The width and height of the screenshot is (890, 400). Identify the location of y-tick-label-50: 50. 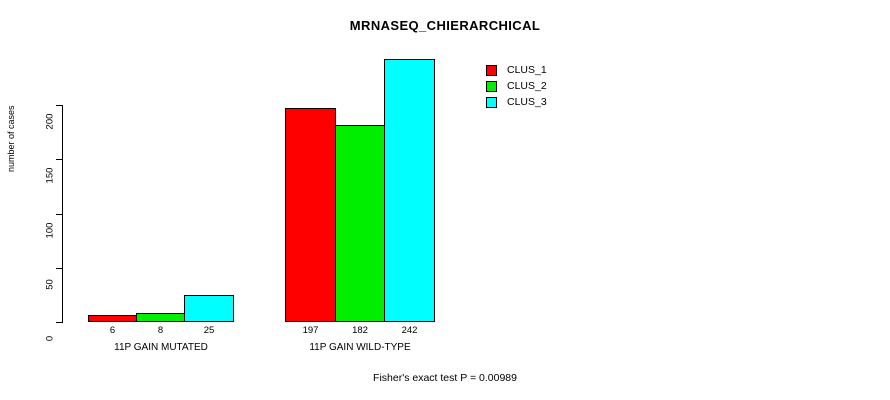
(50, 284).